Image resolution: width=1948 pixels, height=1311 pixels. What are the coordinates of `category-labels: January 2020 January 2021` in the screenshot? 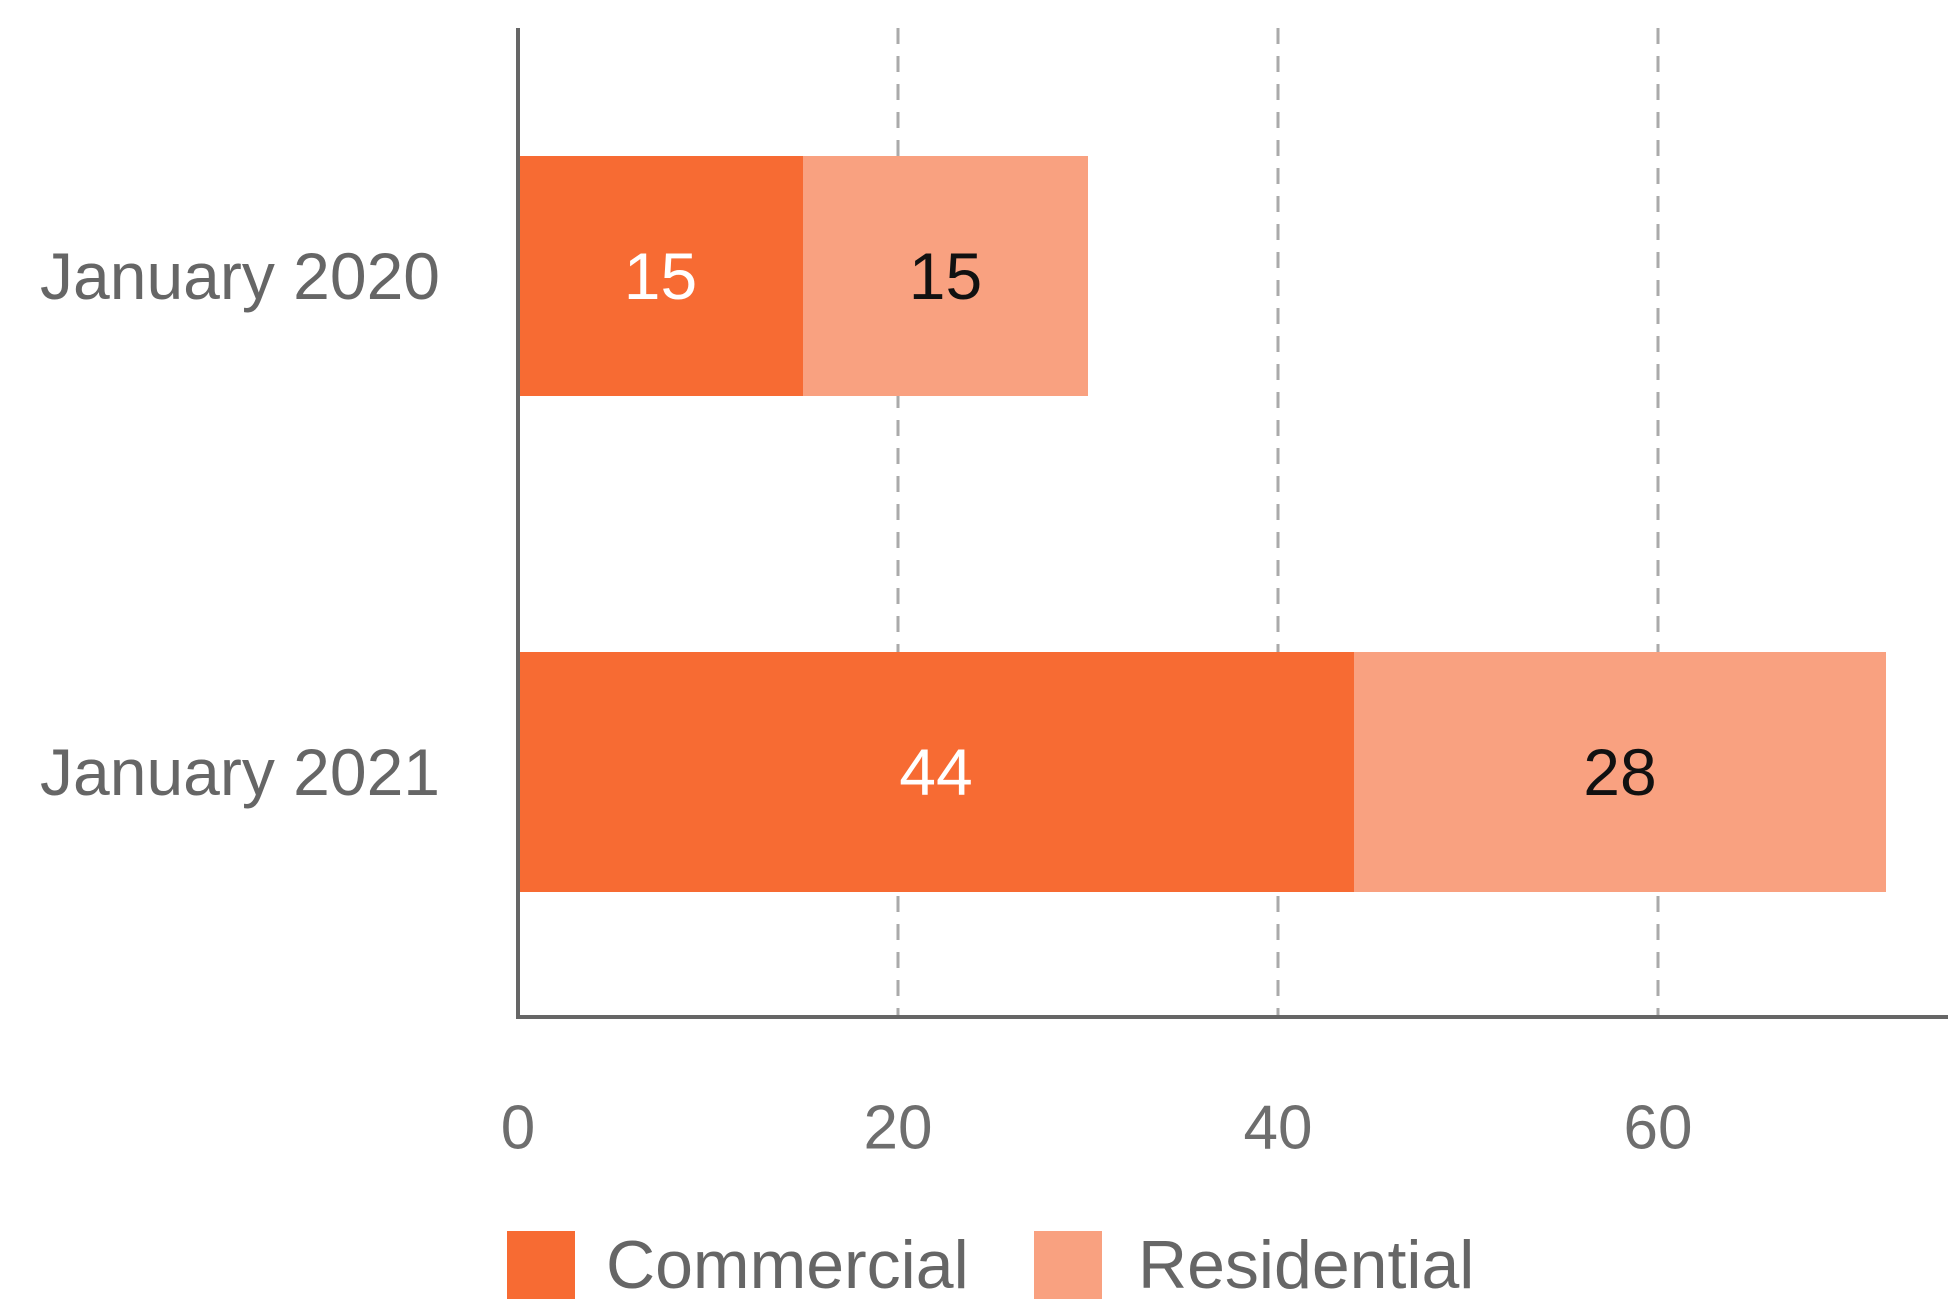 It's located at (240, 524).